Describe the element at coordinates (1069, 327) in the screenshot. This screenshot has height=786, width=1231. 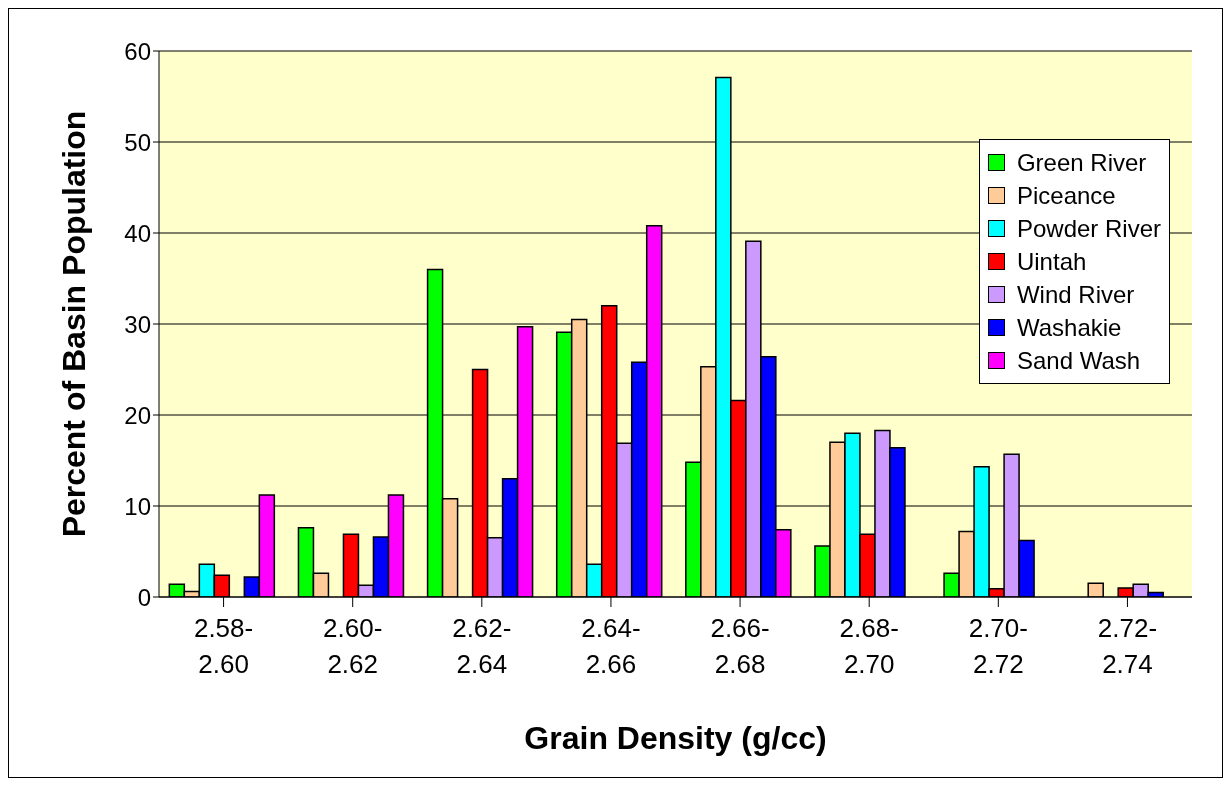
I see `legend-label: Washakie` at that location.